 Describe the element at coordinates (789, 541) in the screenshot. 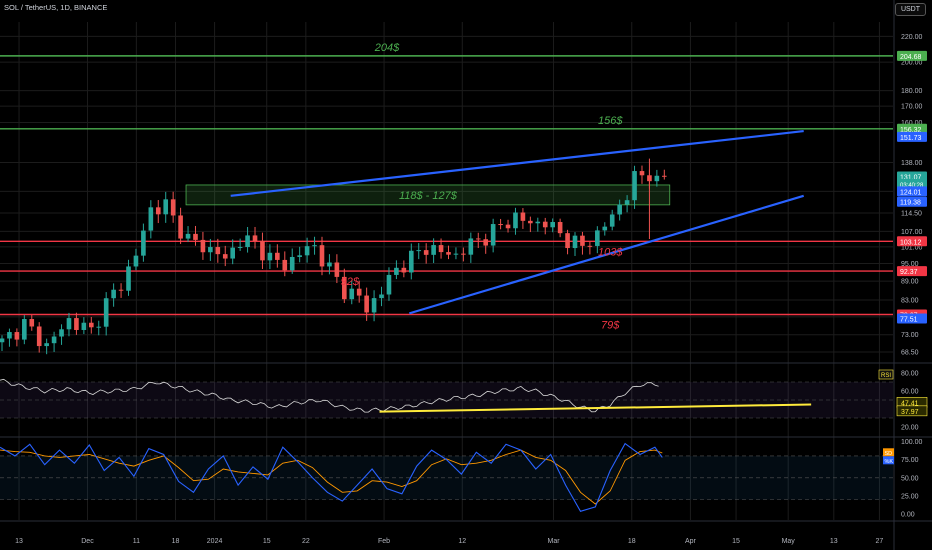

I see `time-tick-label: May` at that location.